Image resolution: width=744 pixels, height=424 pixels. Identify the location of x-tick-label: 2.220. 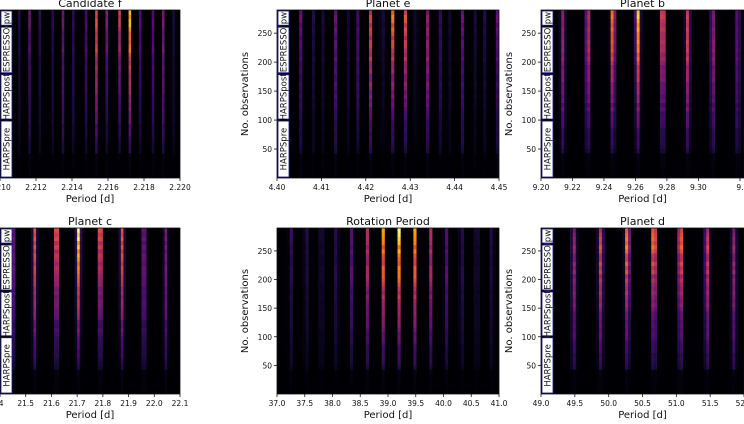
(180, 187).